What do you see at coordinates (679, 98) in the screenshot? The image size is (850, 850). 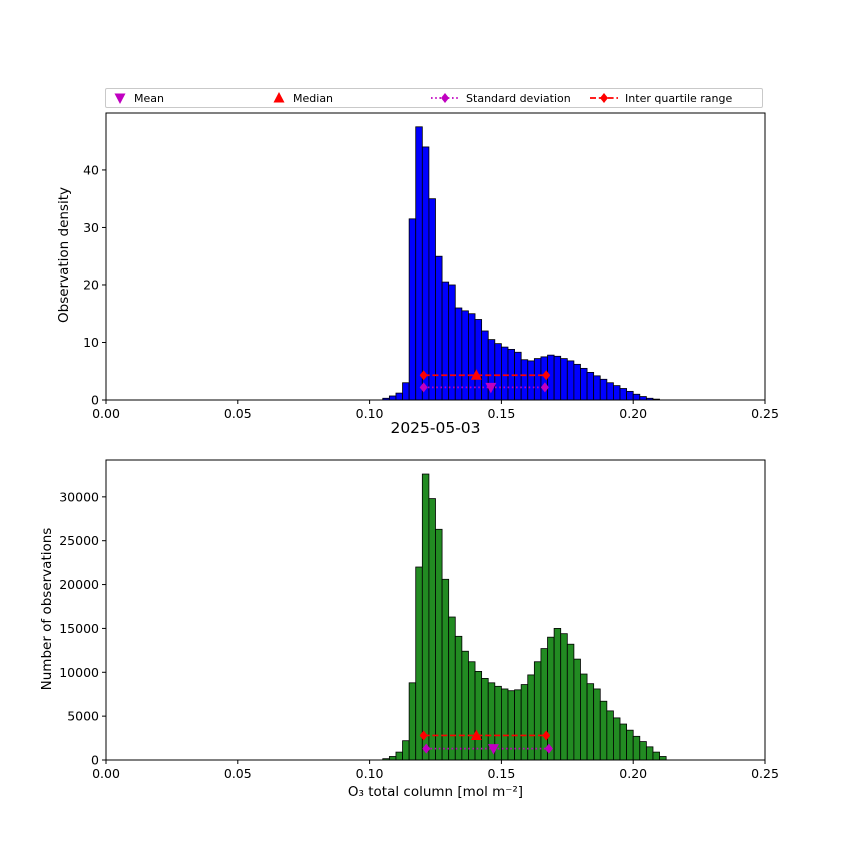 I see `legend-label-iqr: Inter quartile range` at bounding box center [679, 98].